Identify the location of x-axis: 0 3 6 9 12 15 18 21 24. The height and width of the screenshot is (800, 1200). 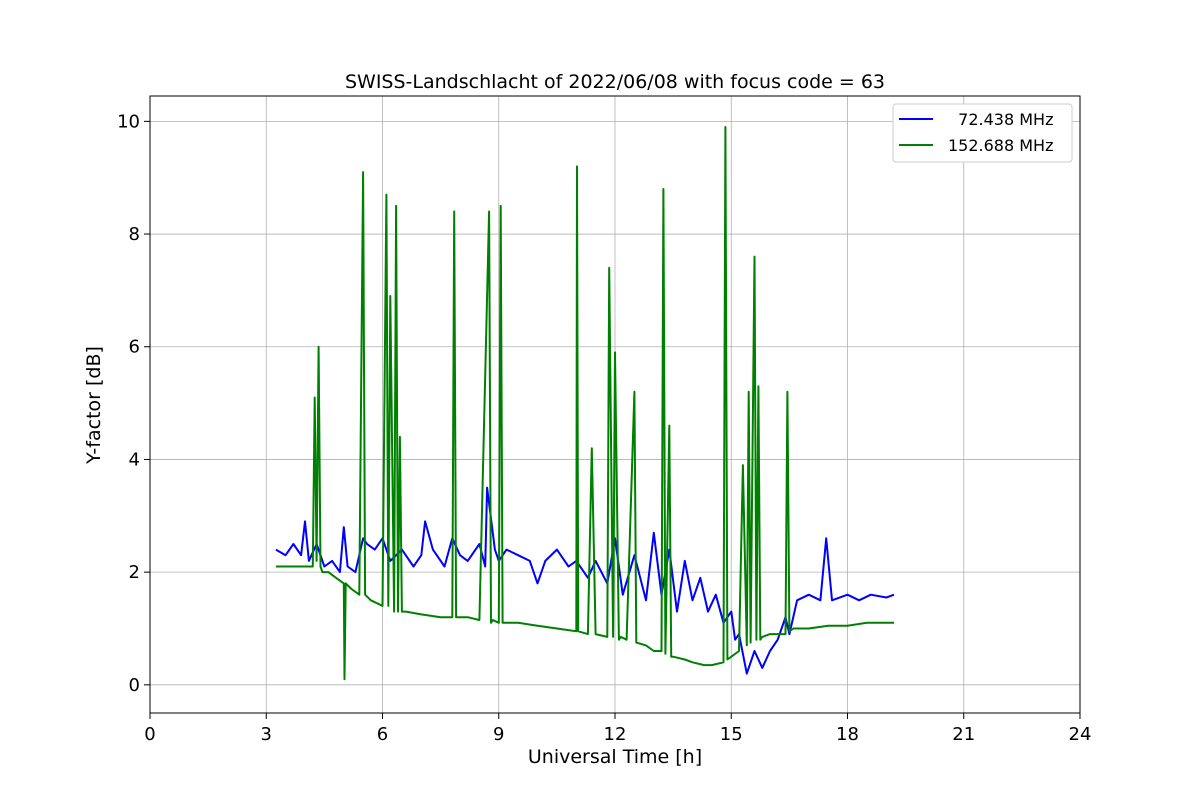
(617, 729).